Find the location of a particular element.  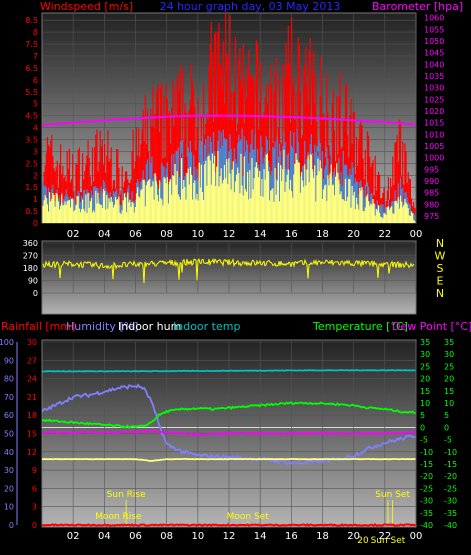

barometer-tick-label: 990 is located at coordinates (431, 181).